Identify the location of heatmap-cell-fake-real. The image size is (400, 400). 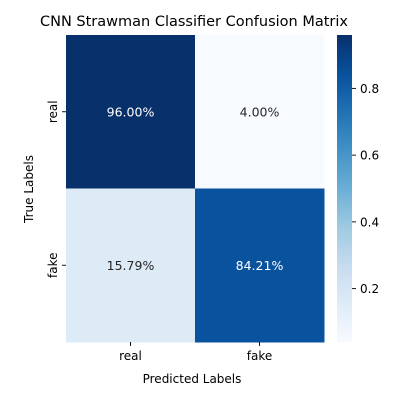
(131, 265).